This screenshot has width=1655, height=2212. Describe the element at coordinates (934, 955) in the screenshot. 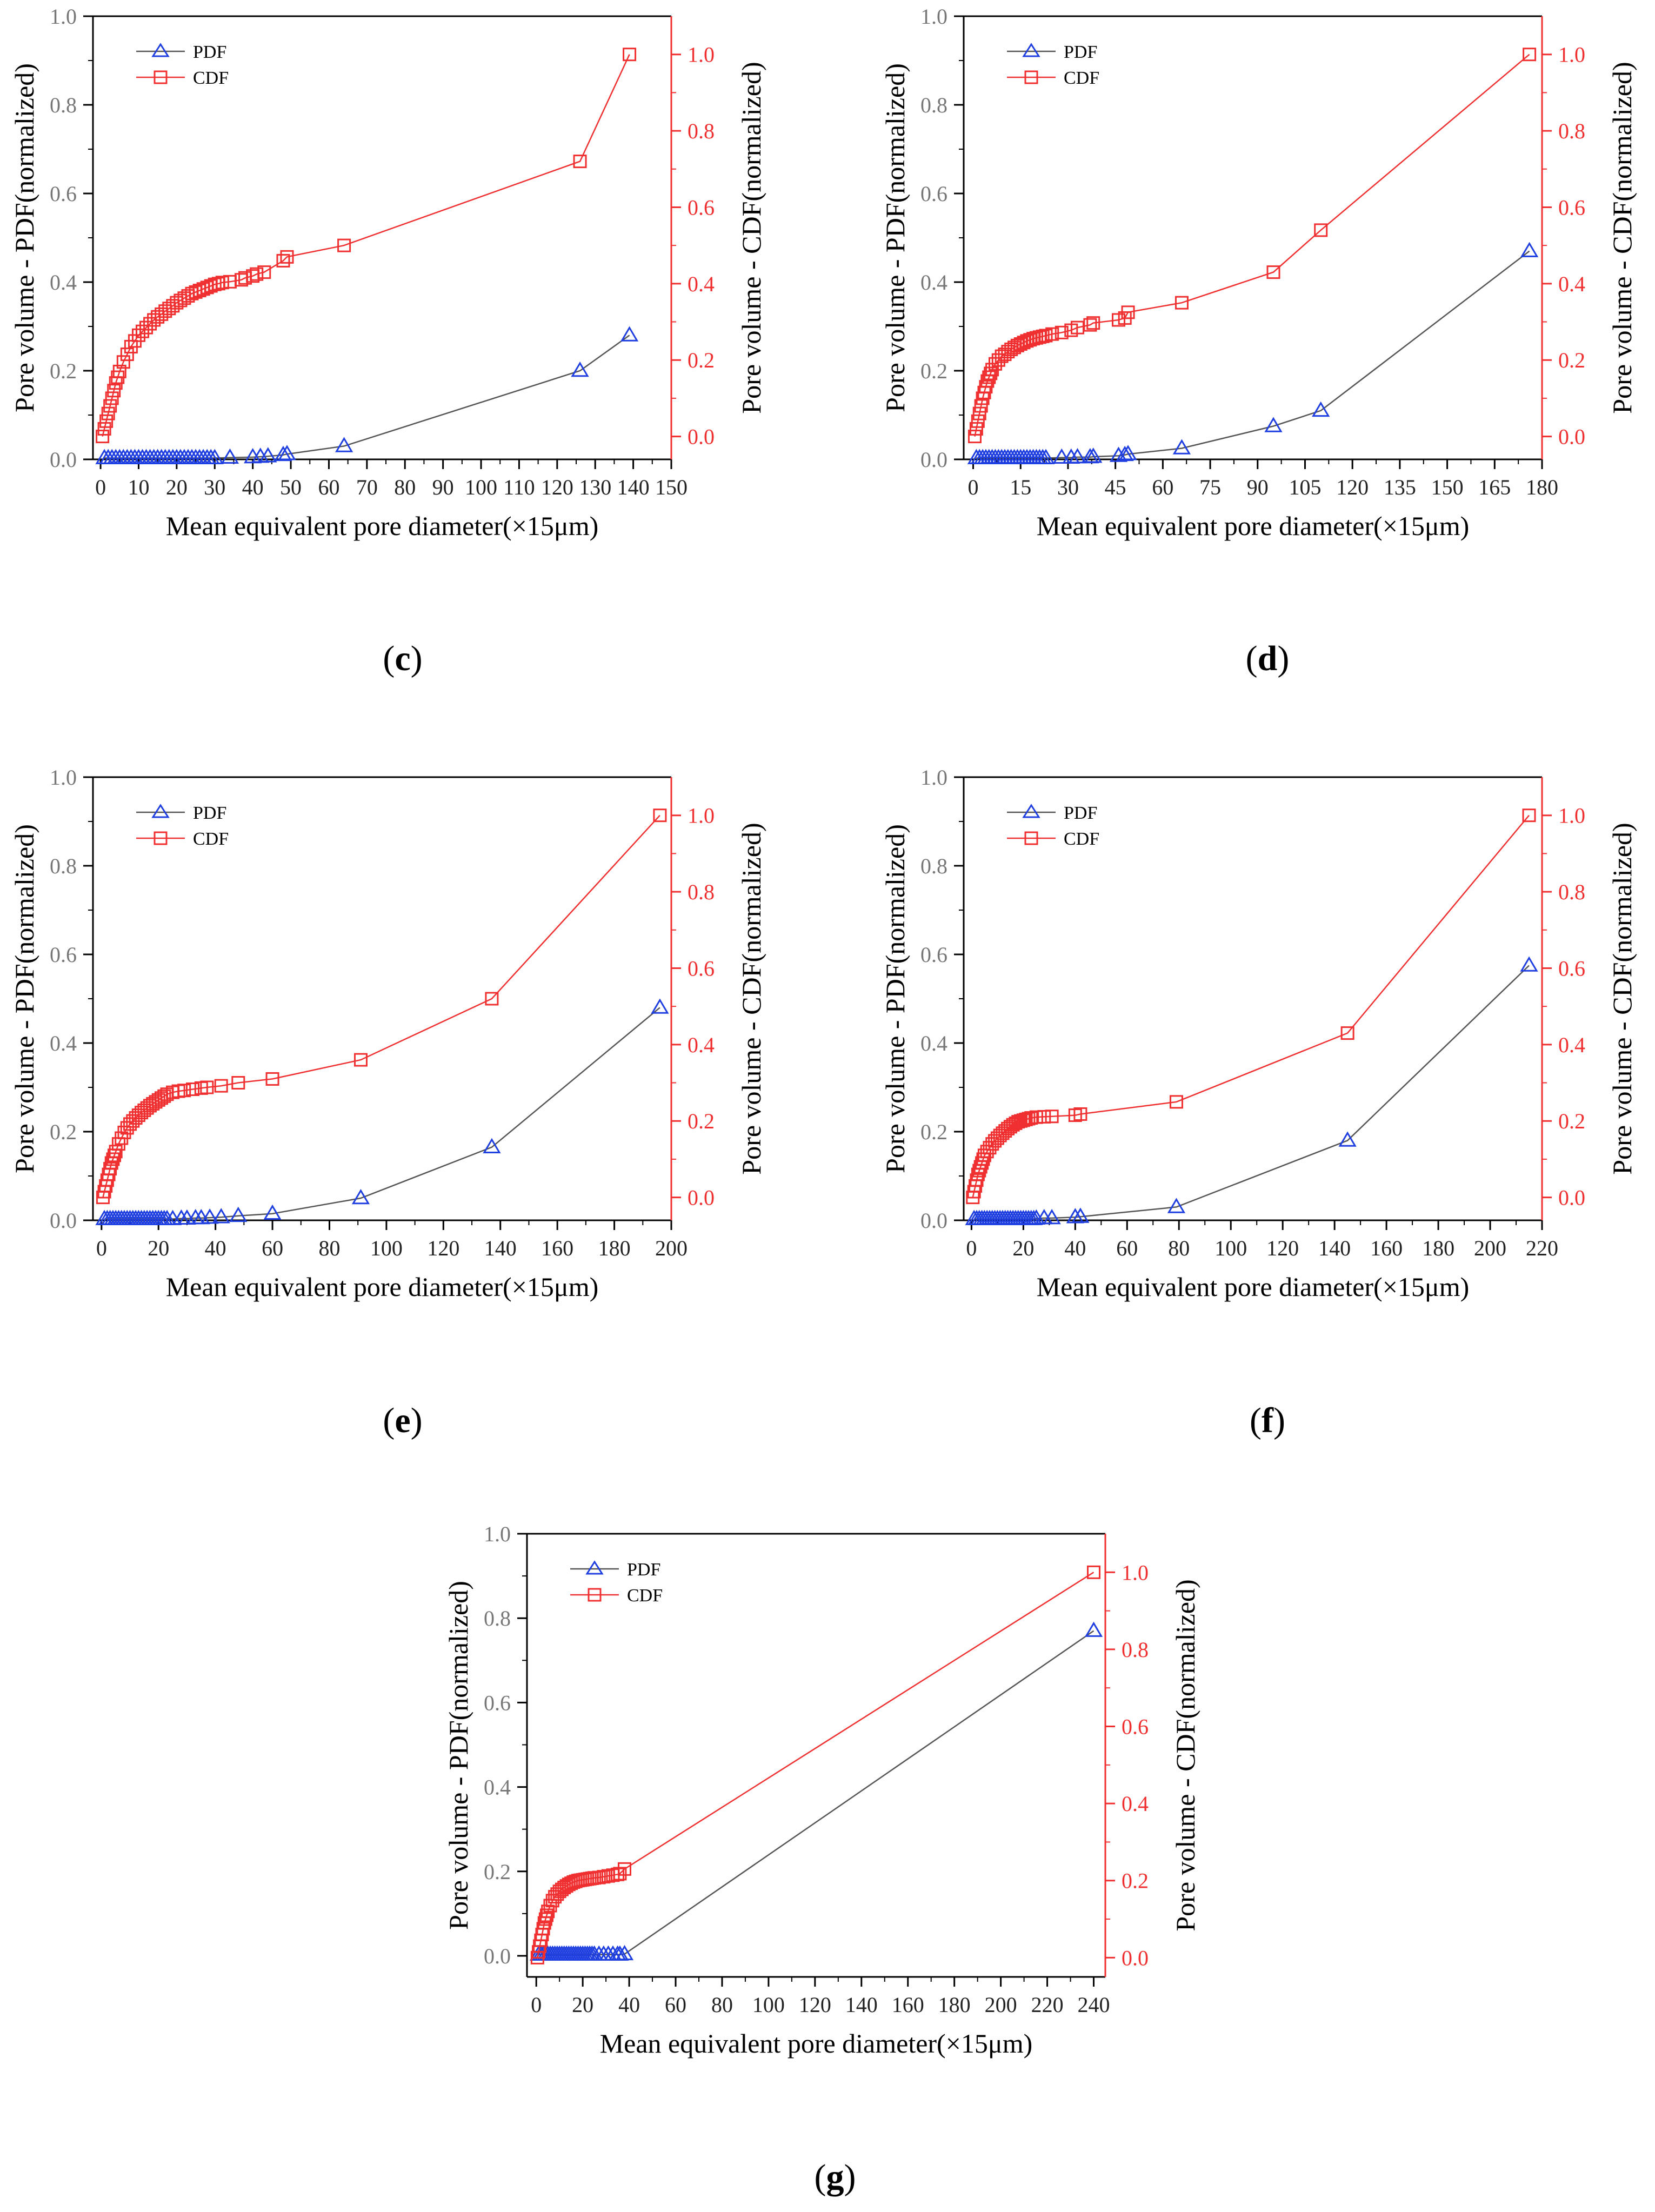

I see `y-tick-label: 0.6` at that location.